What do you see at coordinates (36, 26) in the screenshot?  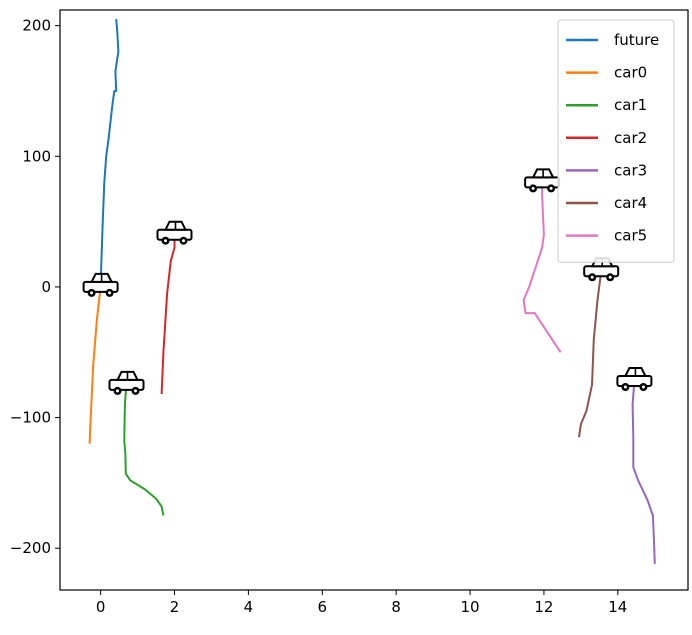 I see `y-tick-label: 200` at bounding box center [36, 26].